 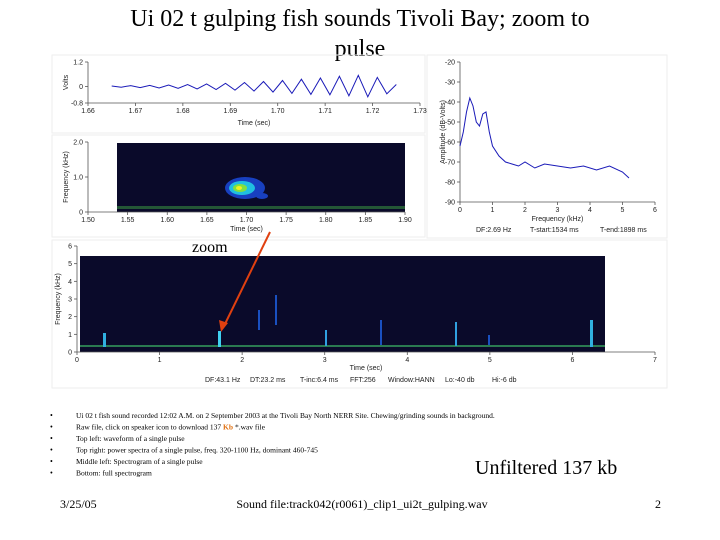 I want to click on y-tick-label: -0.8, so click(x=77, y=104).